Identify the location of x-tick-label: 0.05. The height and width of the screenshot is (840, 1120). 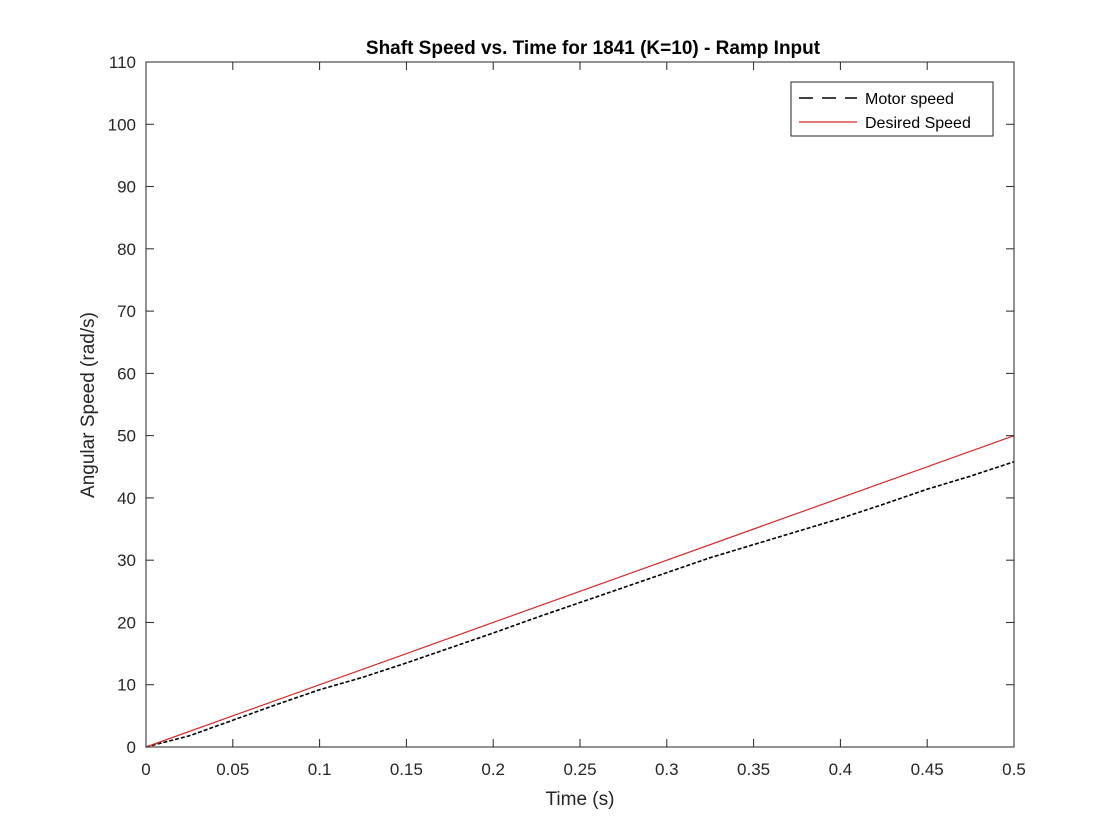
(232, 769).